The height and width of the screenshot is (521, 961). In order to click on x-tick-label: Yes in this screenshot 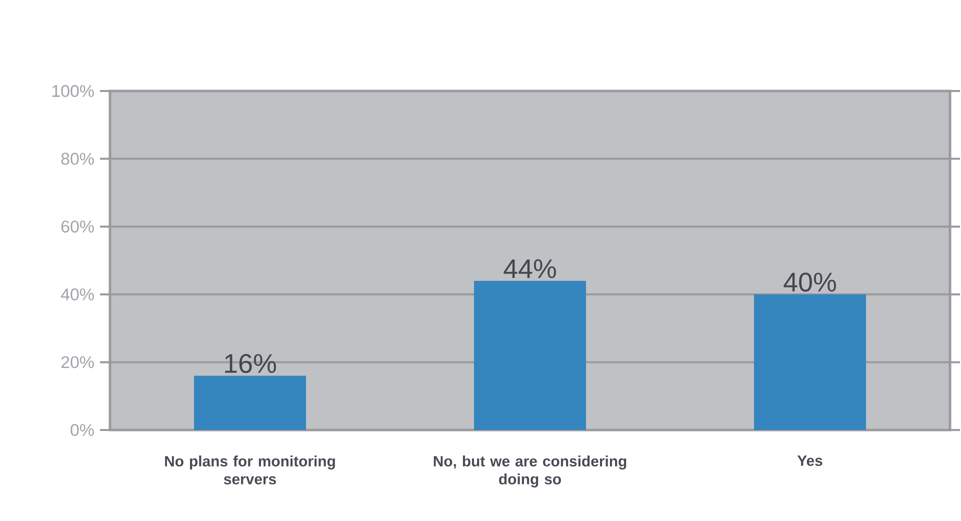, I will do `click(809, 461)`.